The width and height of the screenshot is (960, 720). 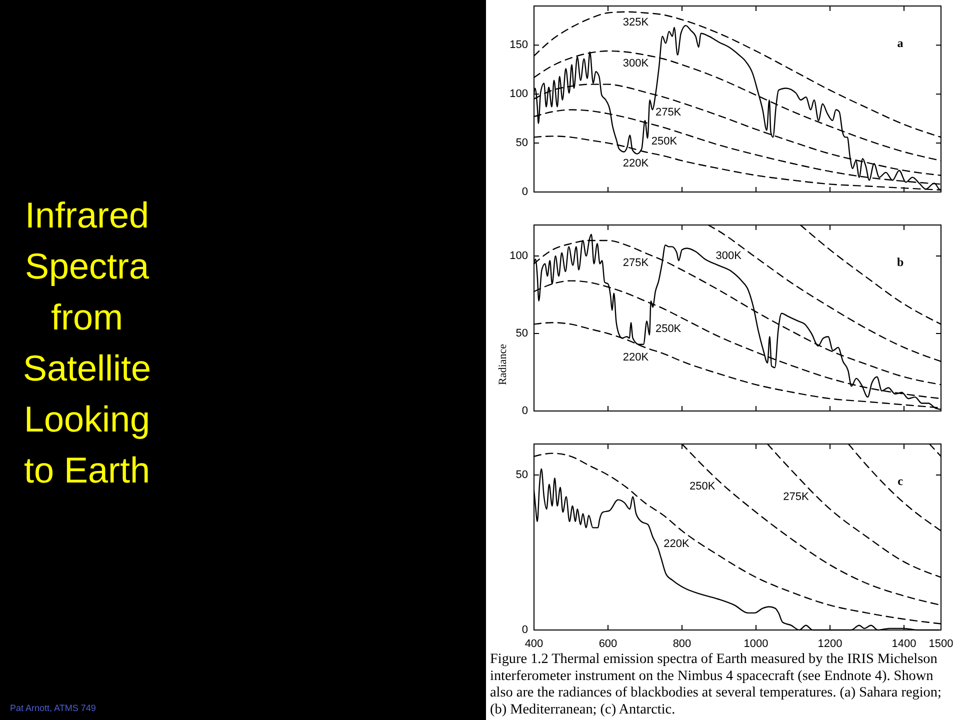 What do you see at coordinates (682, 644) in the screenshot?
I see `x-tick-label: 800` at bounding box center [682, 644].